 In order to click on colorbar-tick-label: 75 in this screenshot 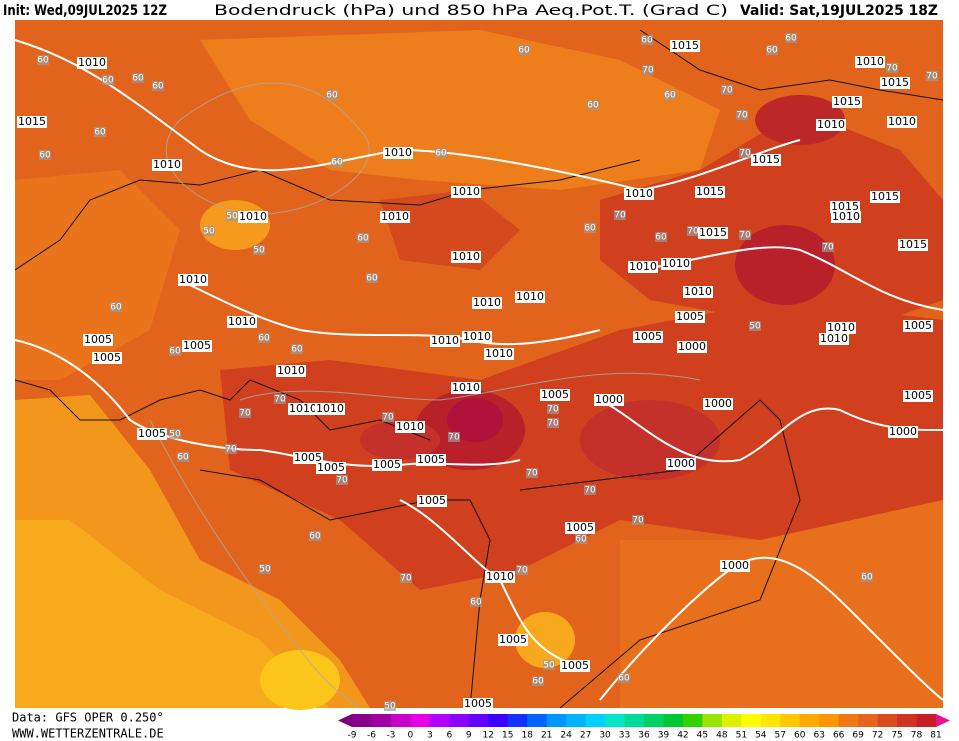, I will do `click(896, 736)`.